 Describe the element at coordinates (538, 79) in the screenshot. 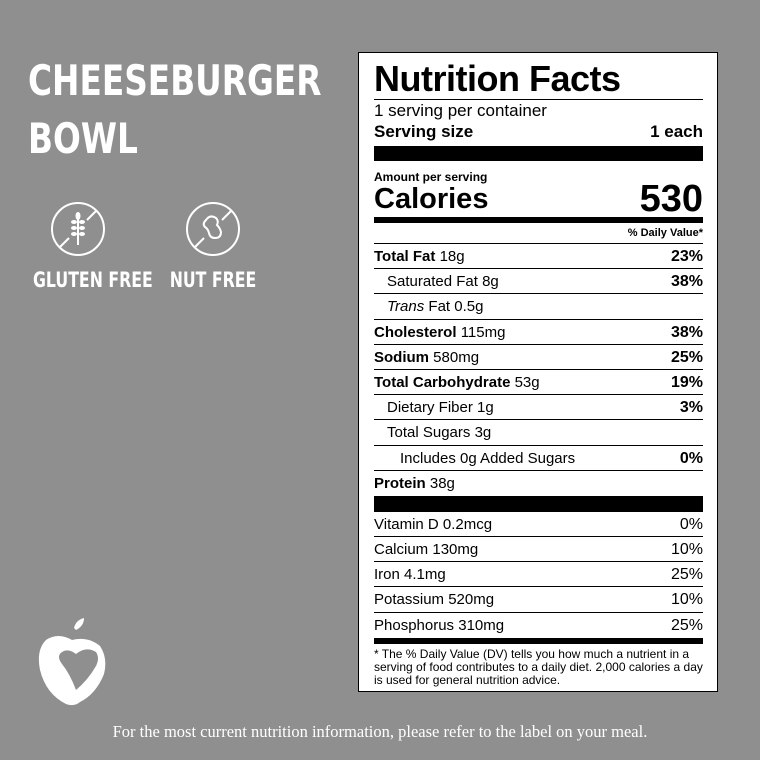

I see `label-title: Nutrition Facts` at that location.